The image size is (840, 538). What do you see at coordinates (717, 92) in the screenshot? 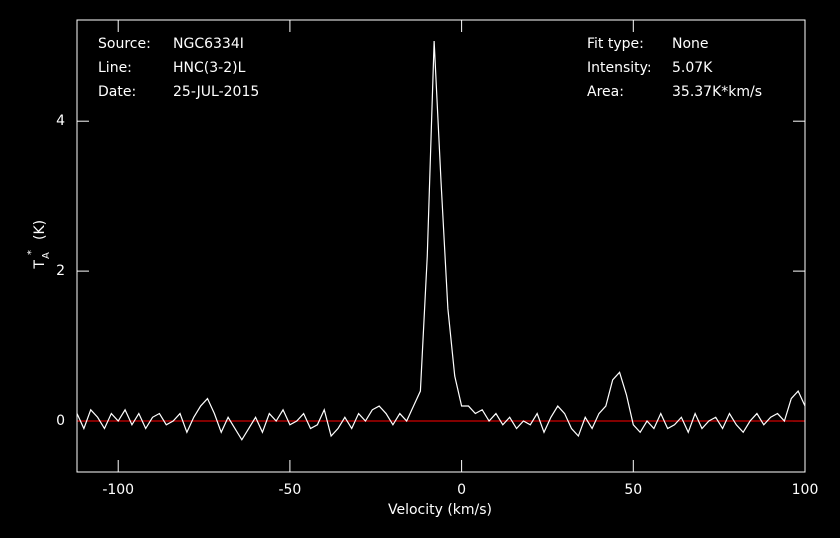
I see `annotation-value: 35.37K*km/s` at bounding box center [717, 92].